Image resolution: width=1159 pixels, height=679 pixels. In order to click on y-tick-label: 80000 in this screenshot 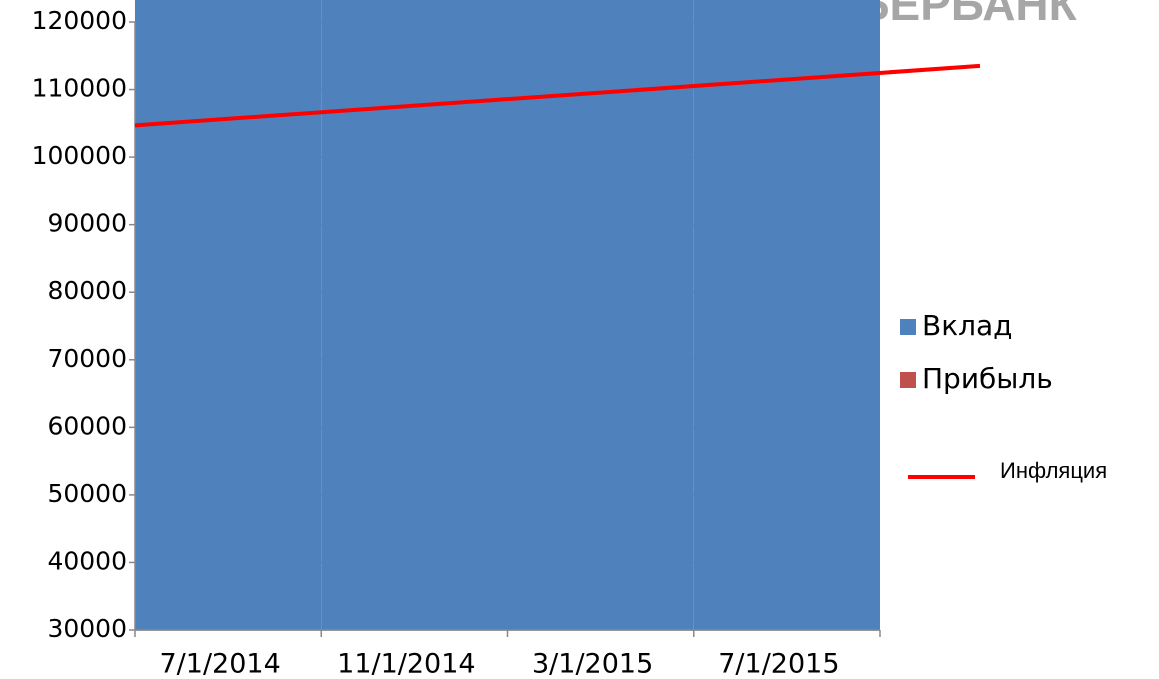, I will do `click(87, 290)`.